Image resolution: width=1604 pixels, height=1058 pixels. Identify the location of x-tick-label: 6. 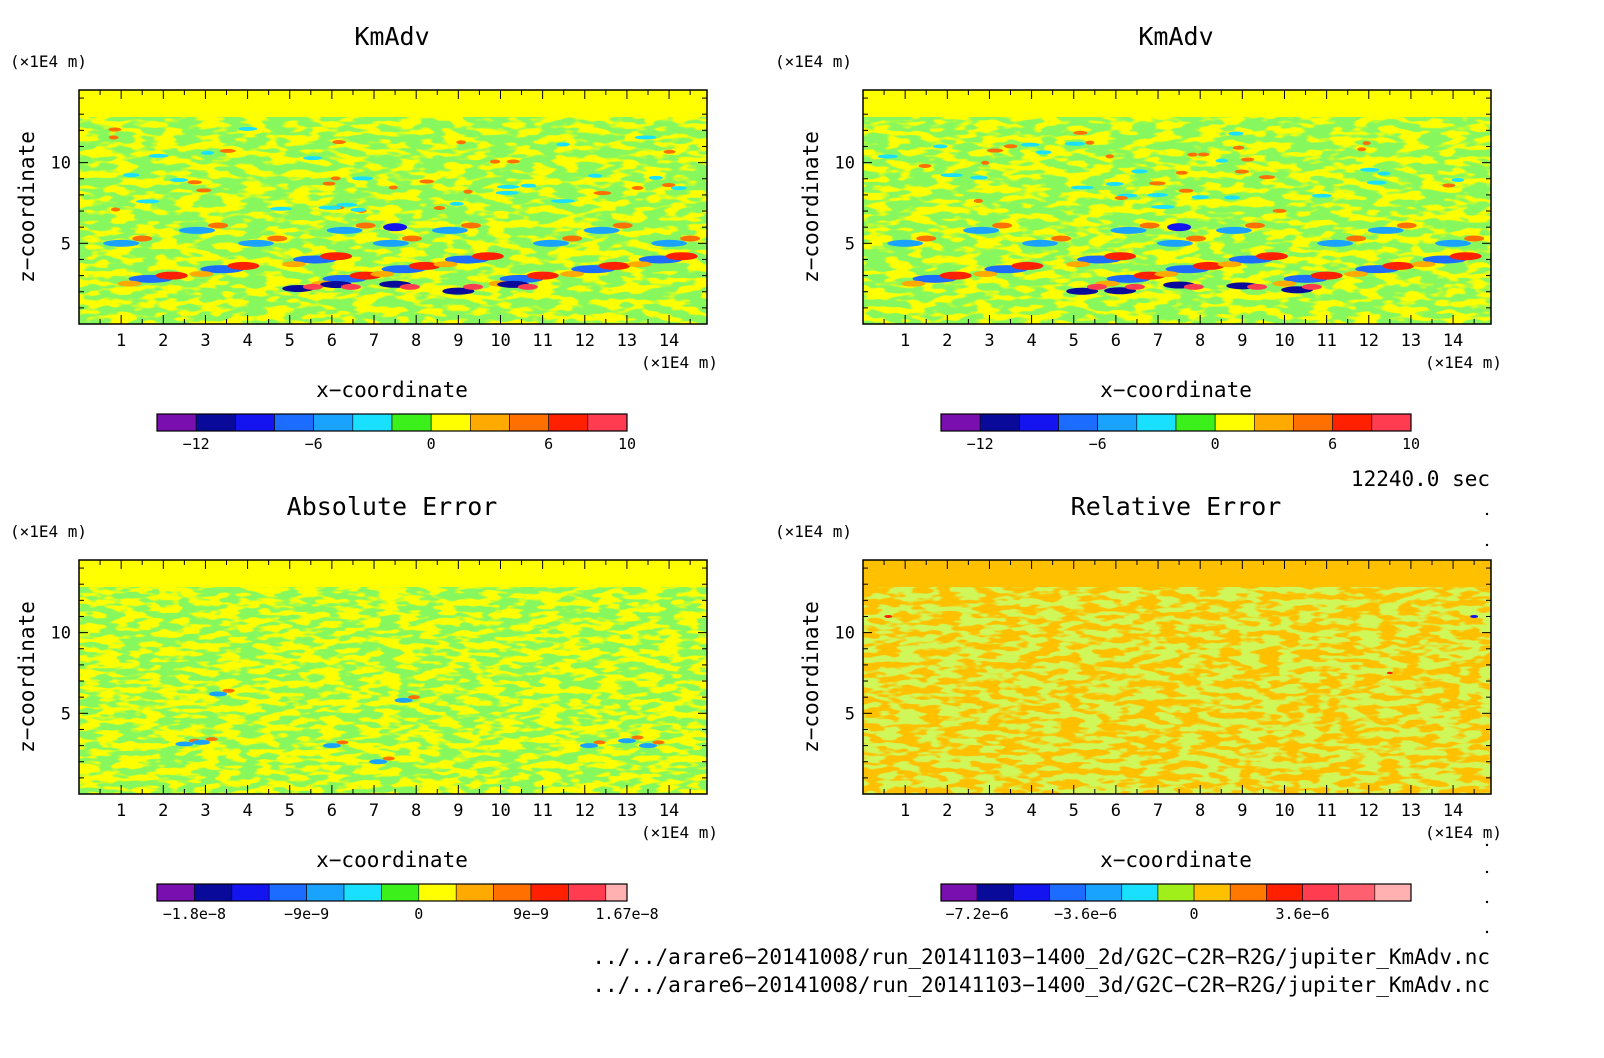
(332, 811).